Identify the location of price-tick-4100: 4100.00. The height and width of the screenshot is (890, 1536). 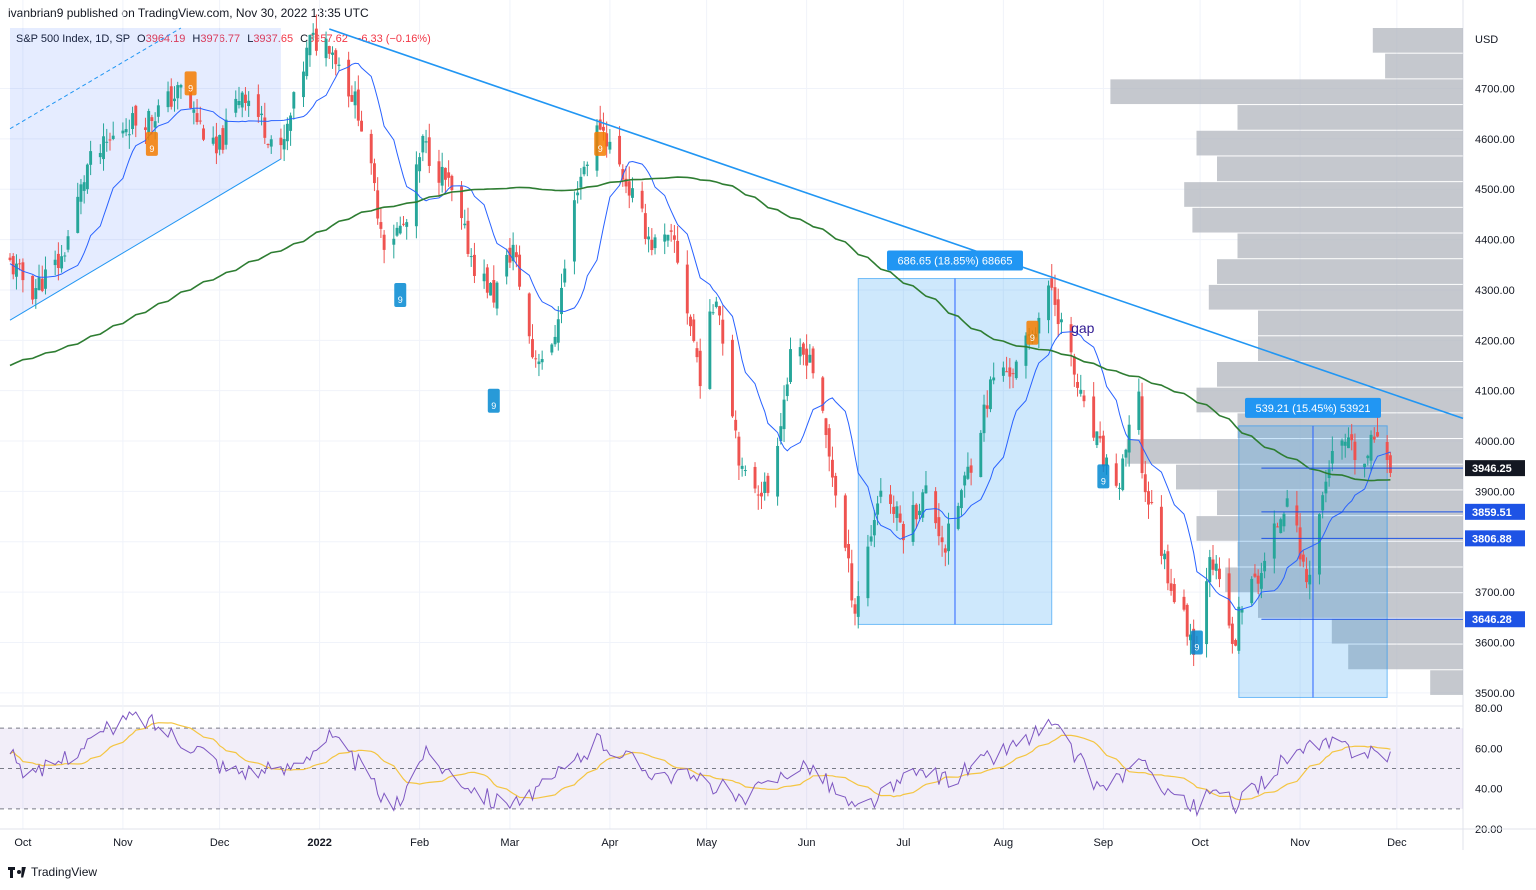
(1495, 392).